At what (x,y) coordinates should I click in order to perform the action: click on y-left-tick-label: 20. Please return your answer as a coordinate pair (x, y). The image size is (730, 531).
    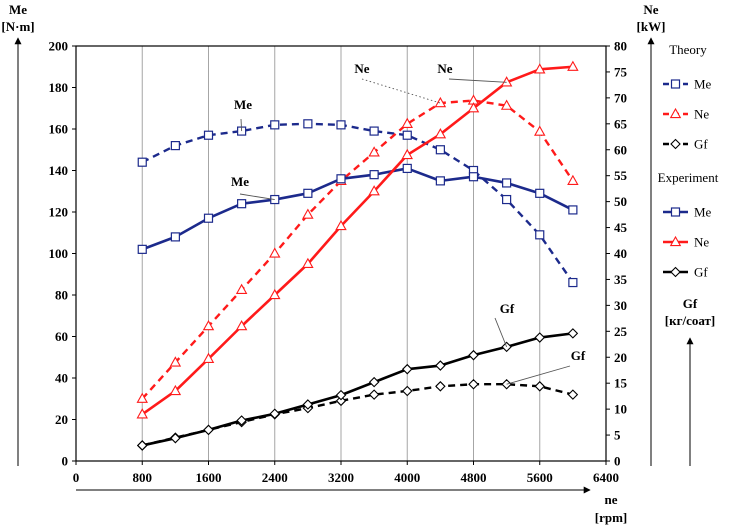
    Looking at the image, I should click on (61, 419).